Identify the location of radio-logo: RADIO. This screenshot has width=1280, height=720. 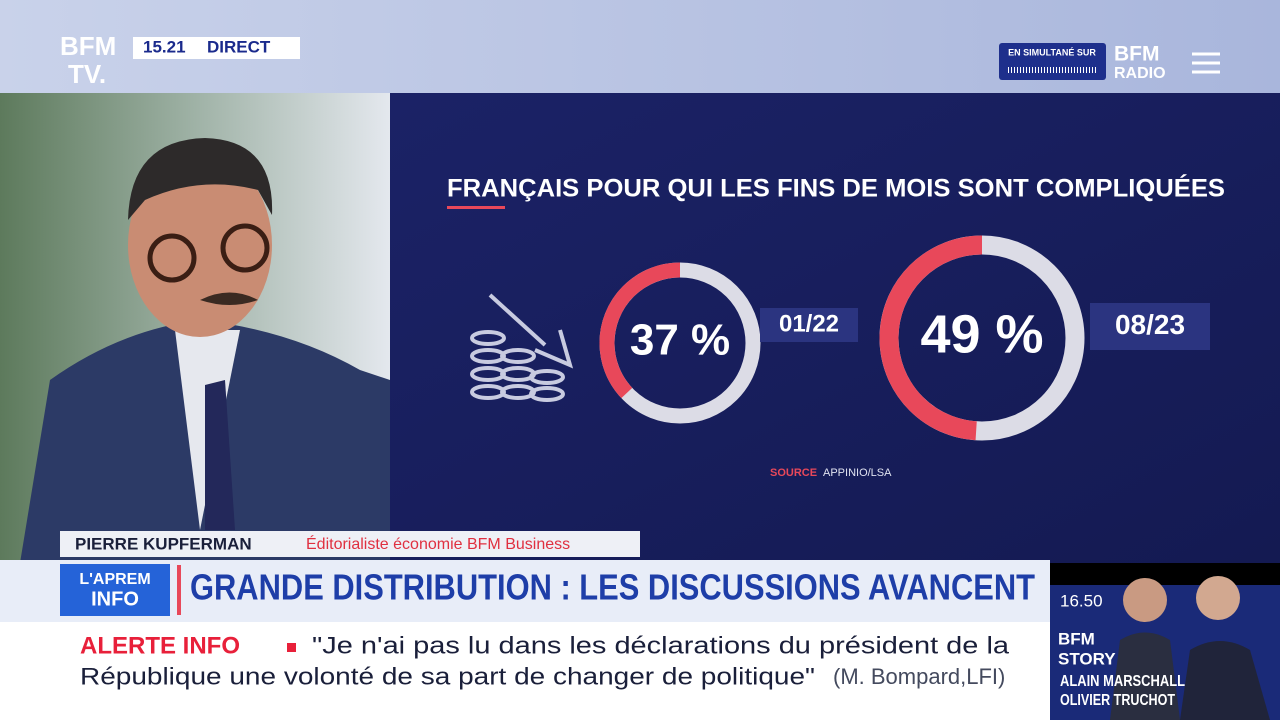
(1140, 73).